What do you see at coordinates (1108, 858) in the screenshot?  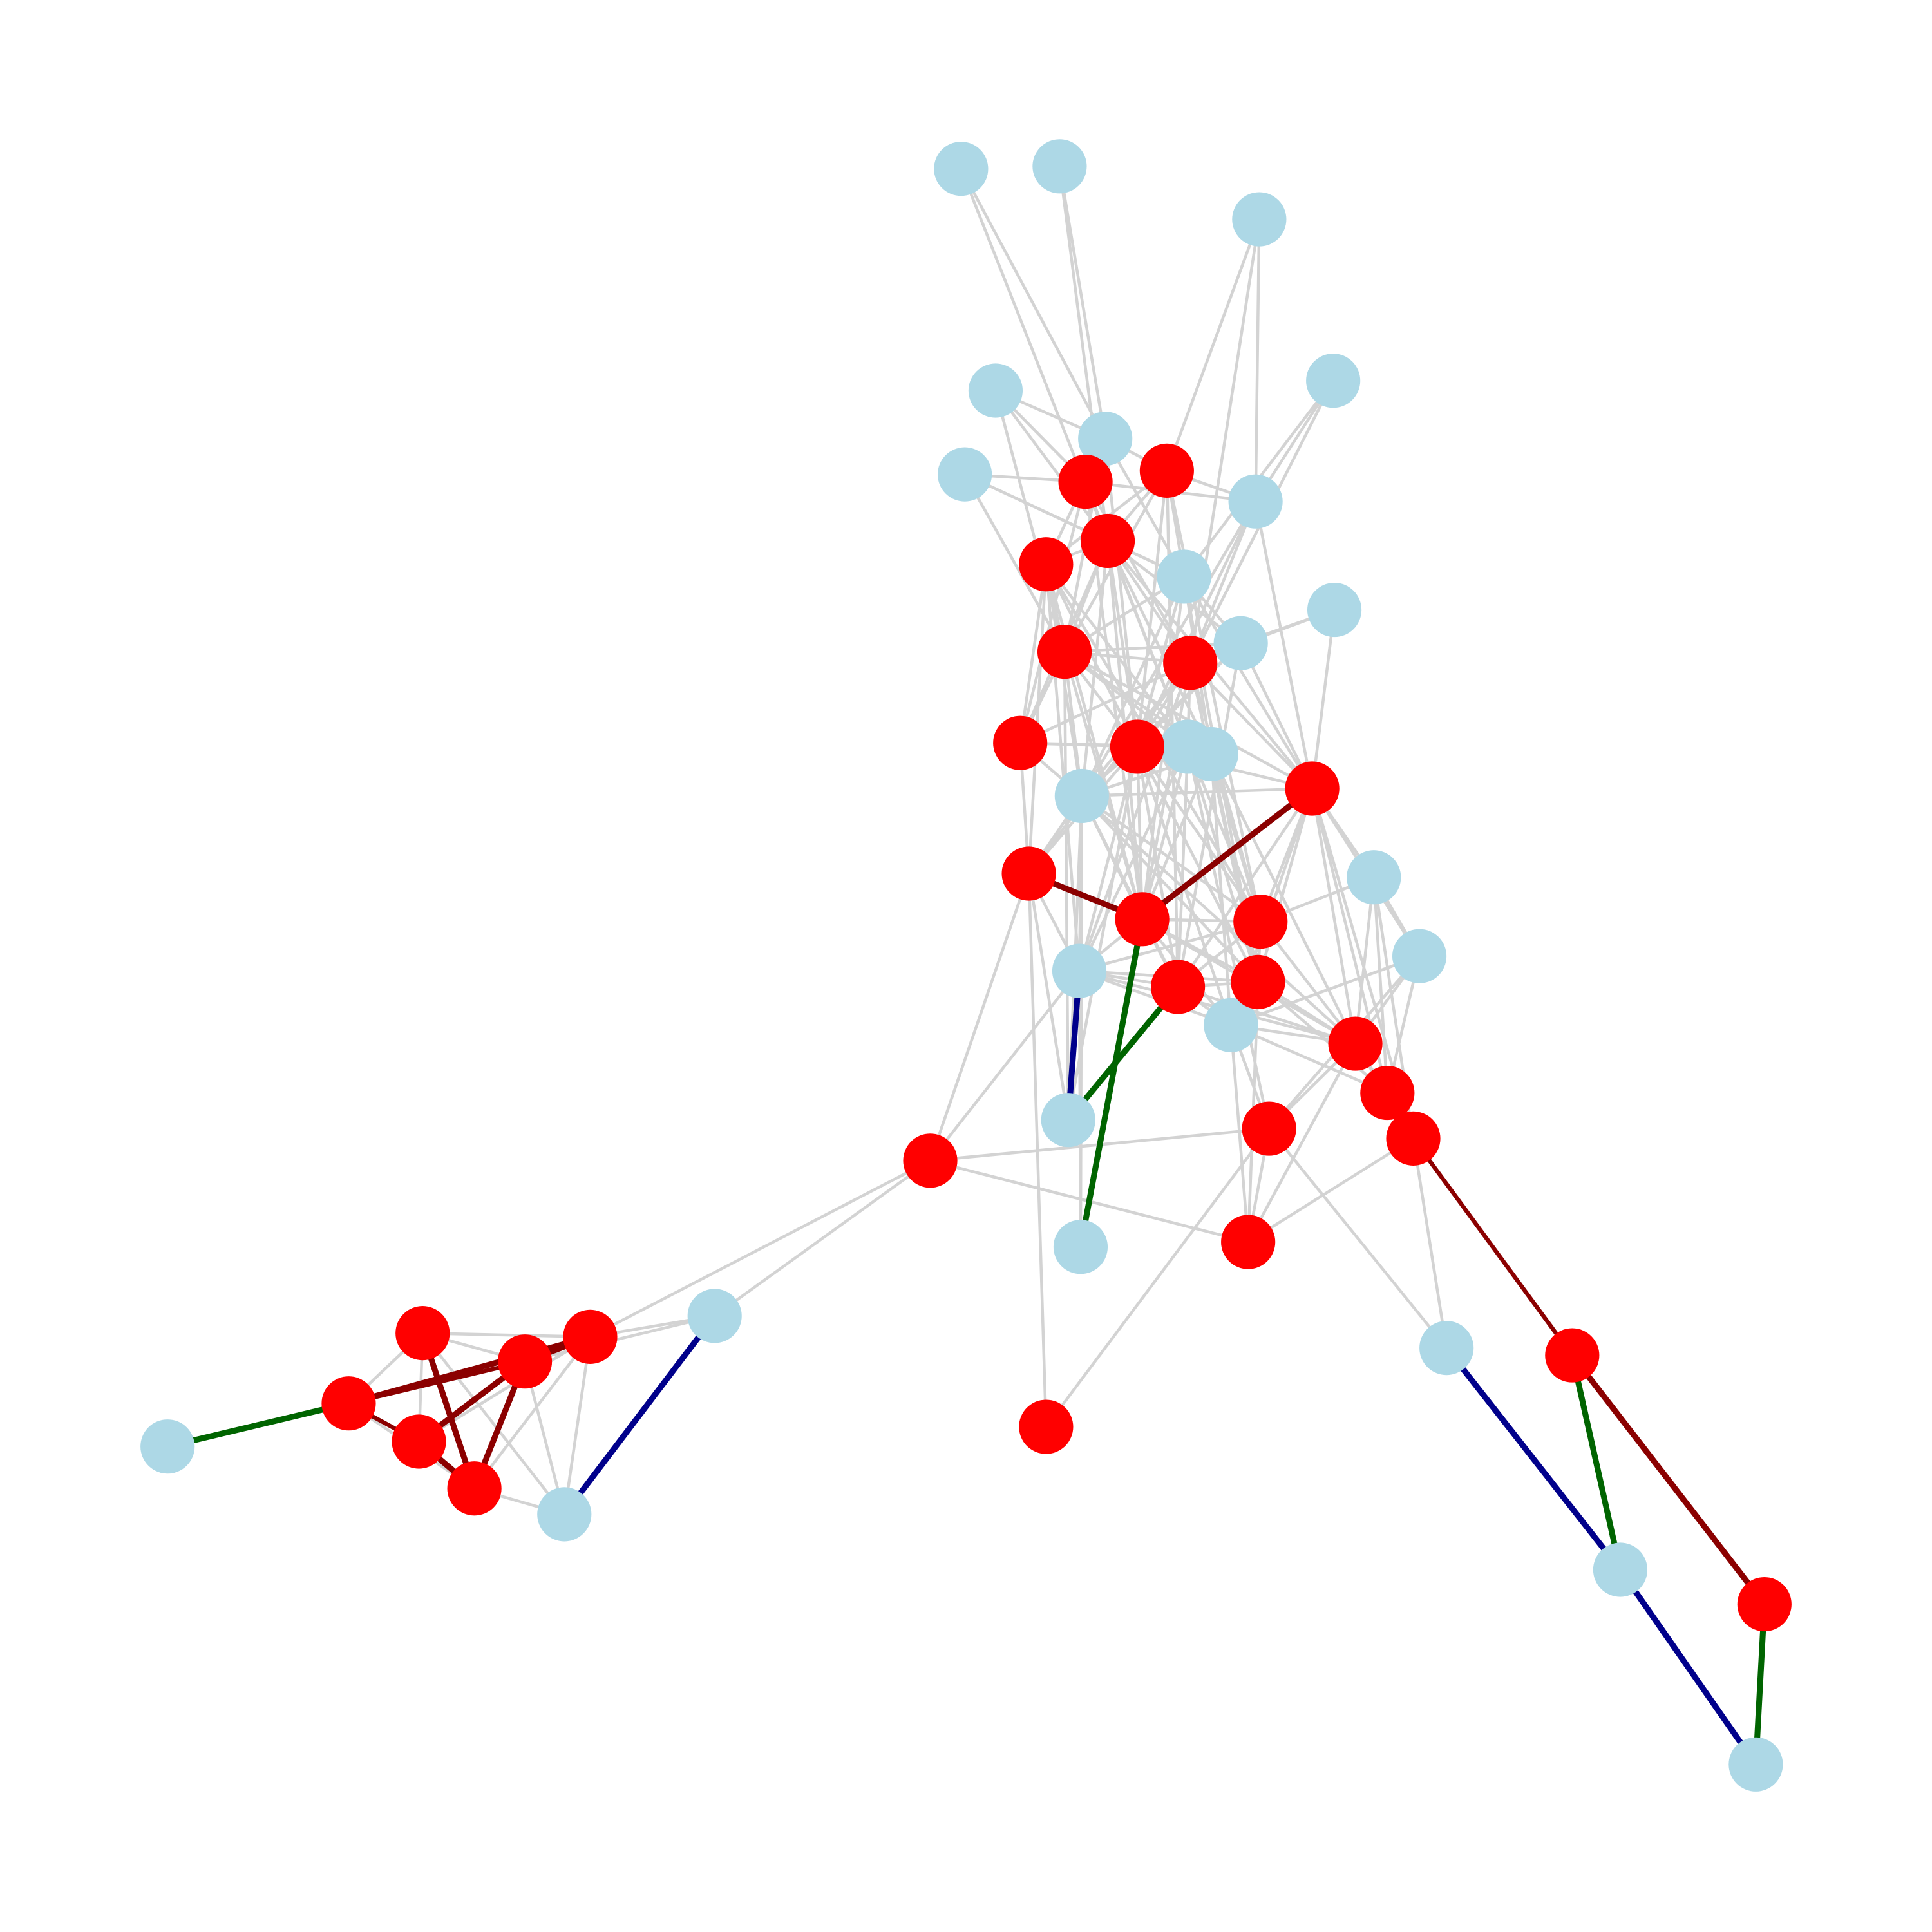 I see `edge-R8-B17` at bounding box center [1108, 858].